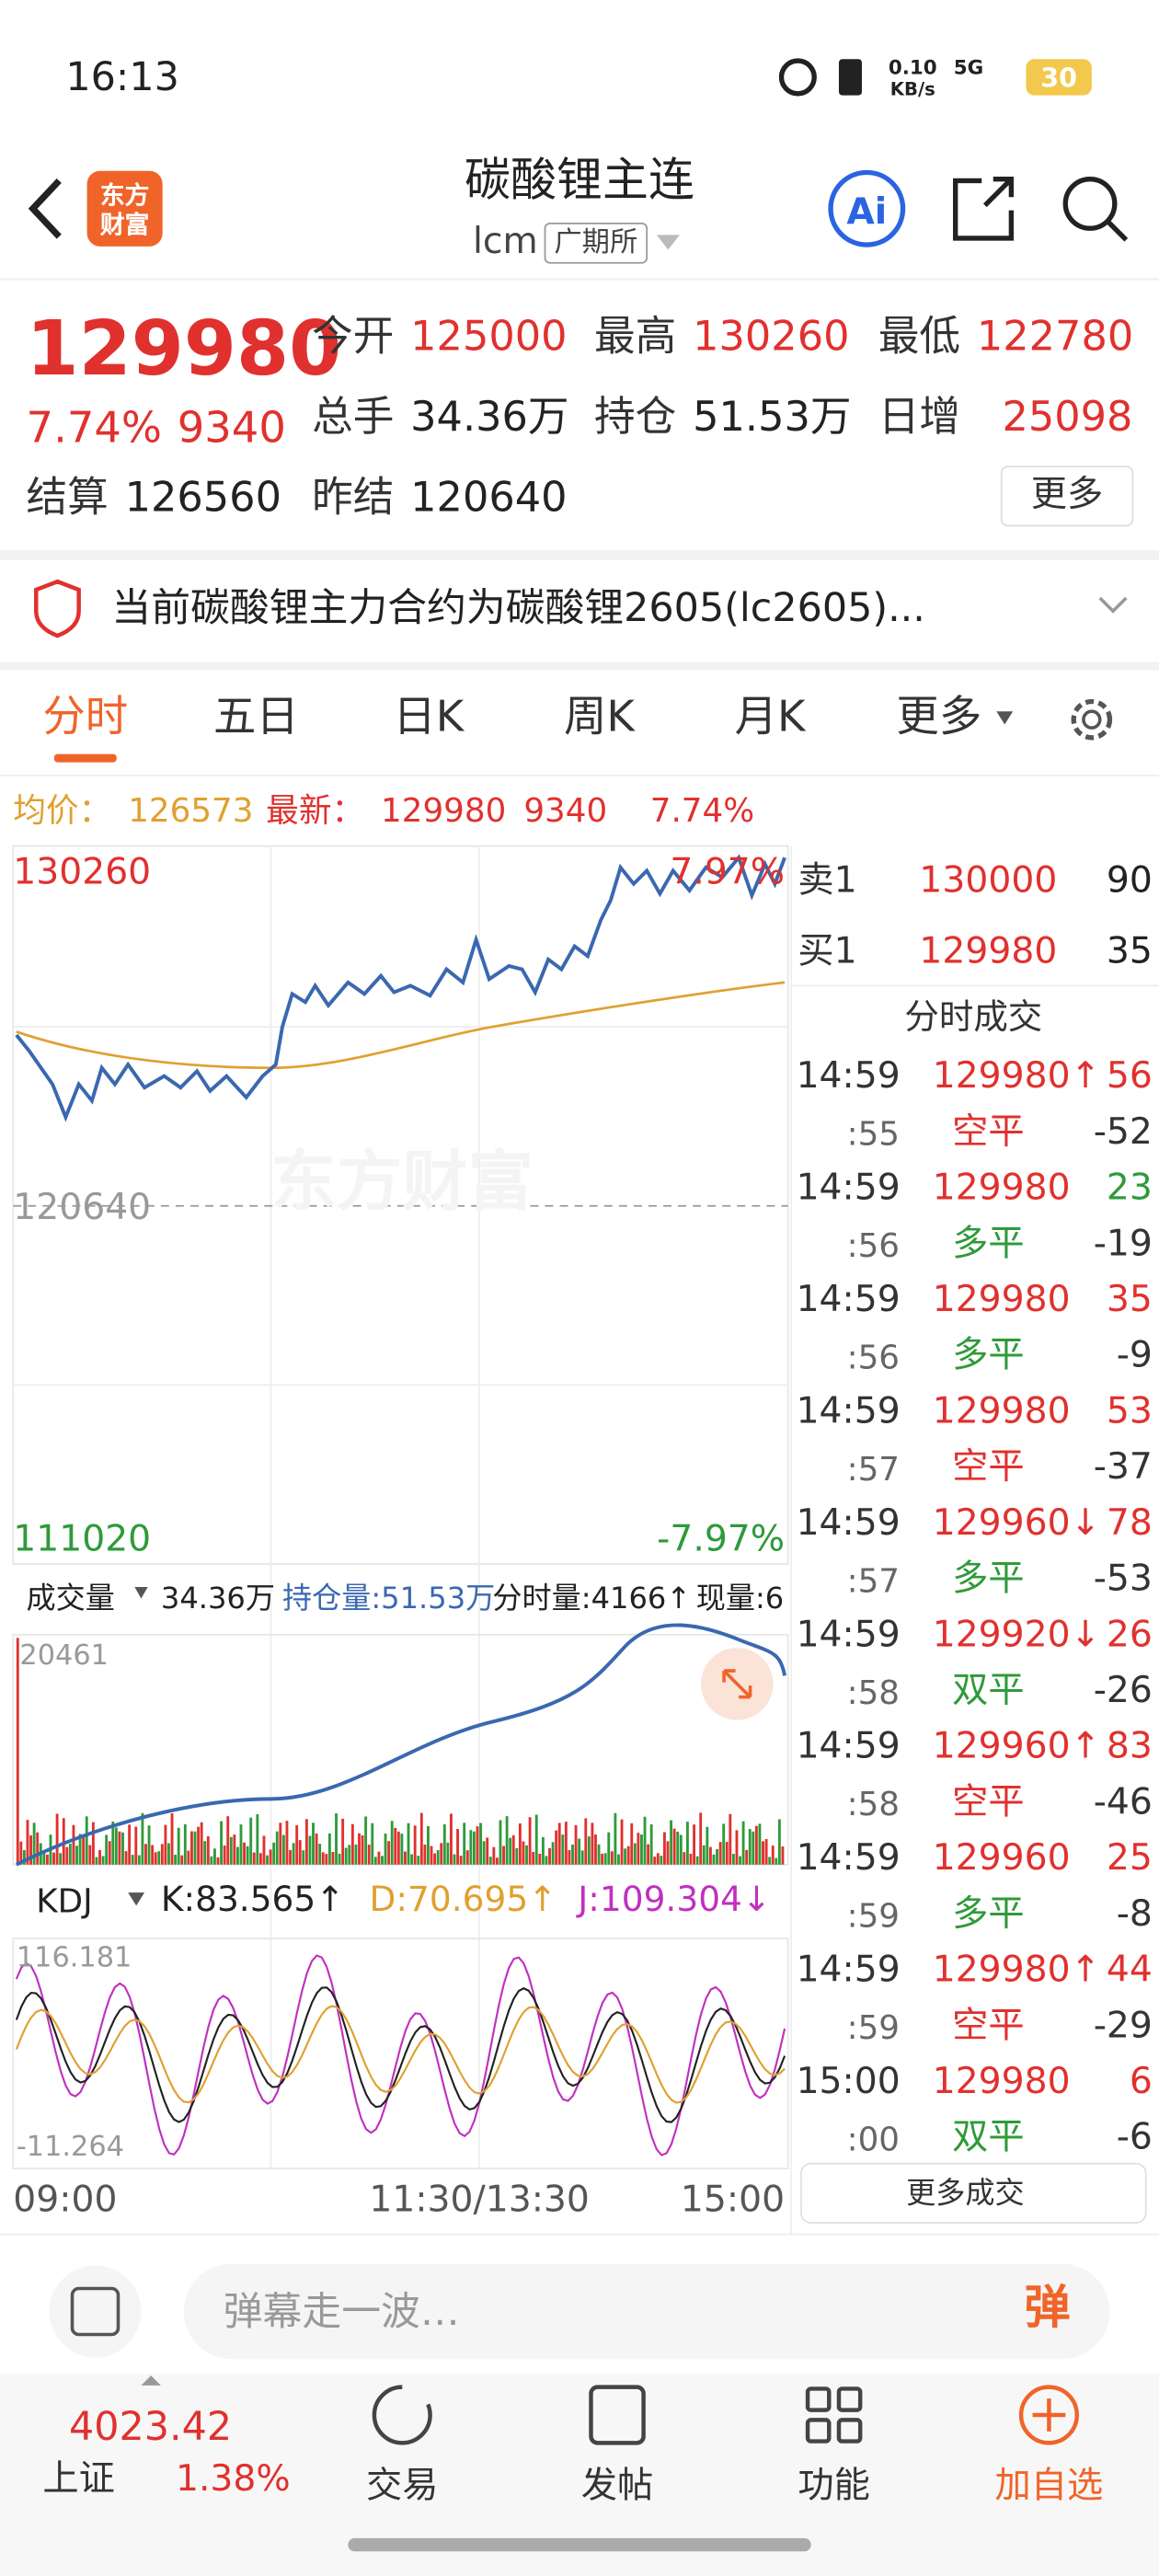  I want to click on trade-volume: 53, so click(1129, 1411).